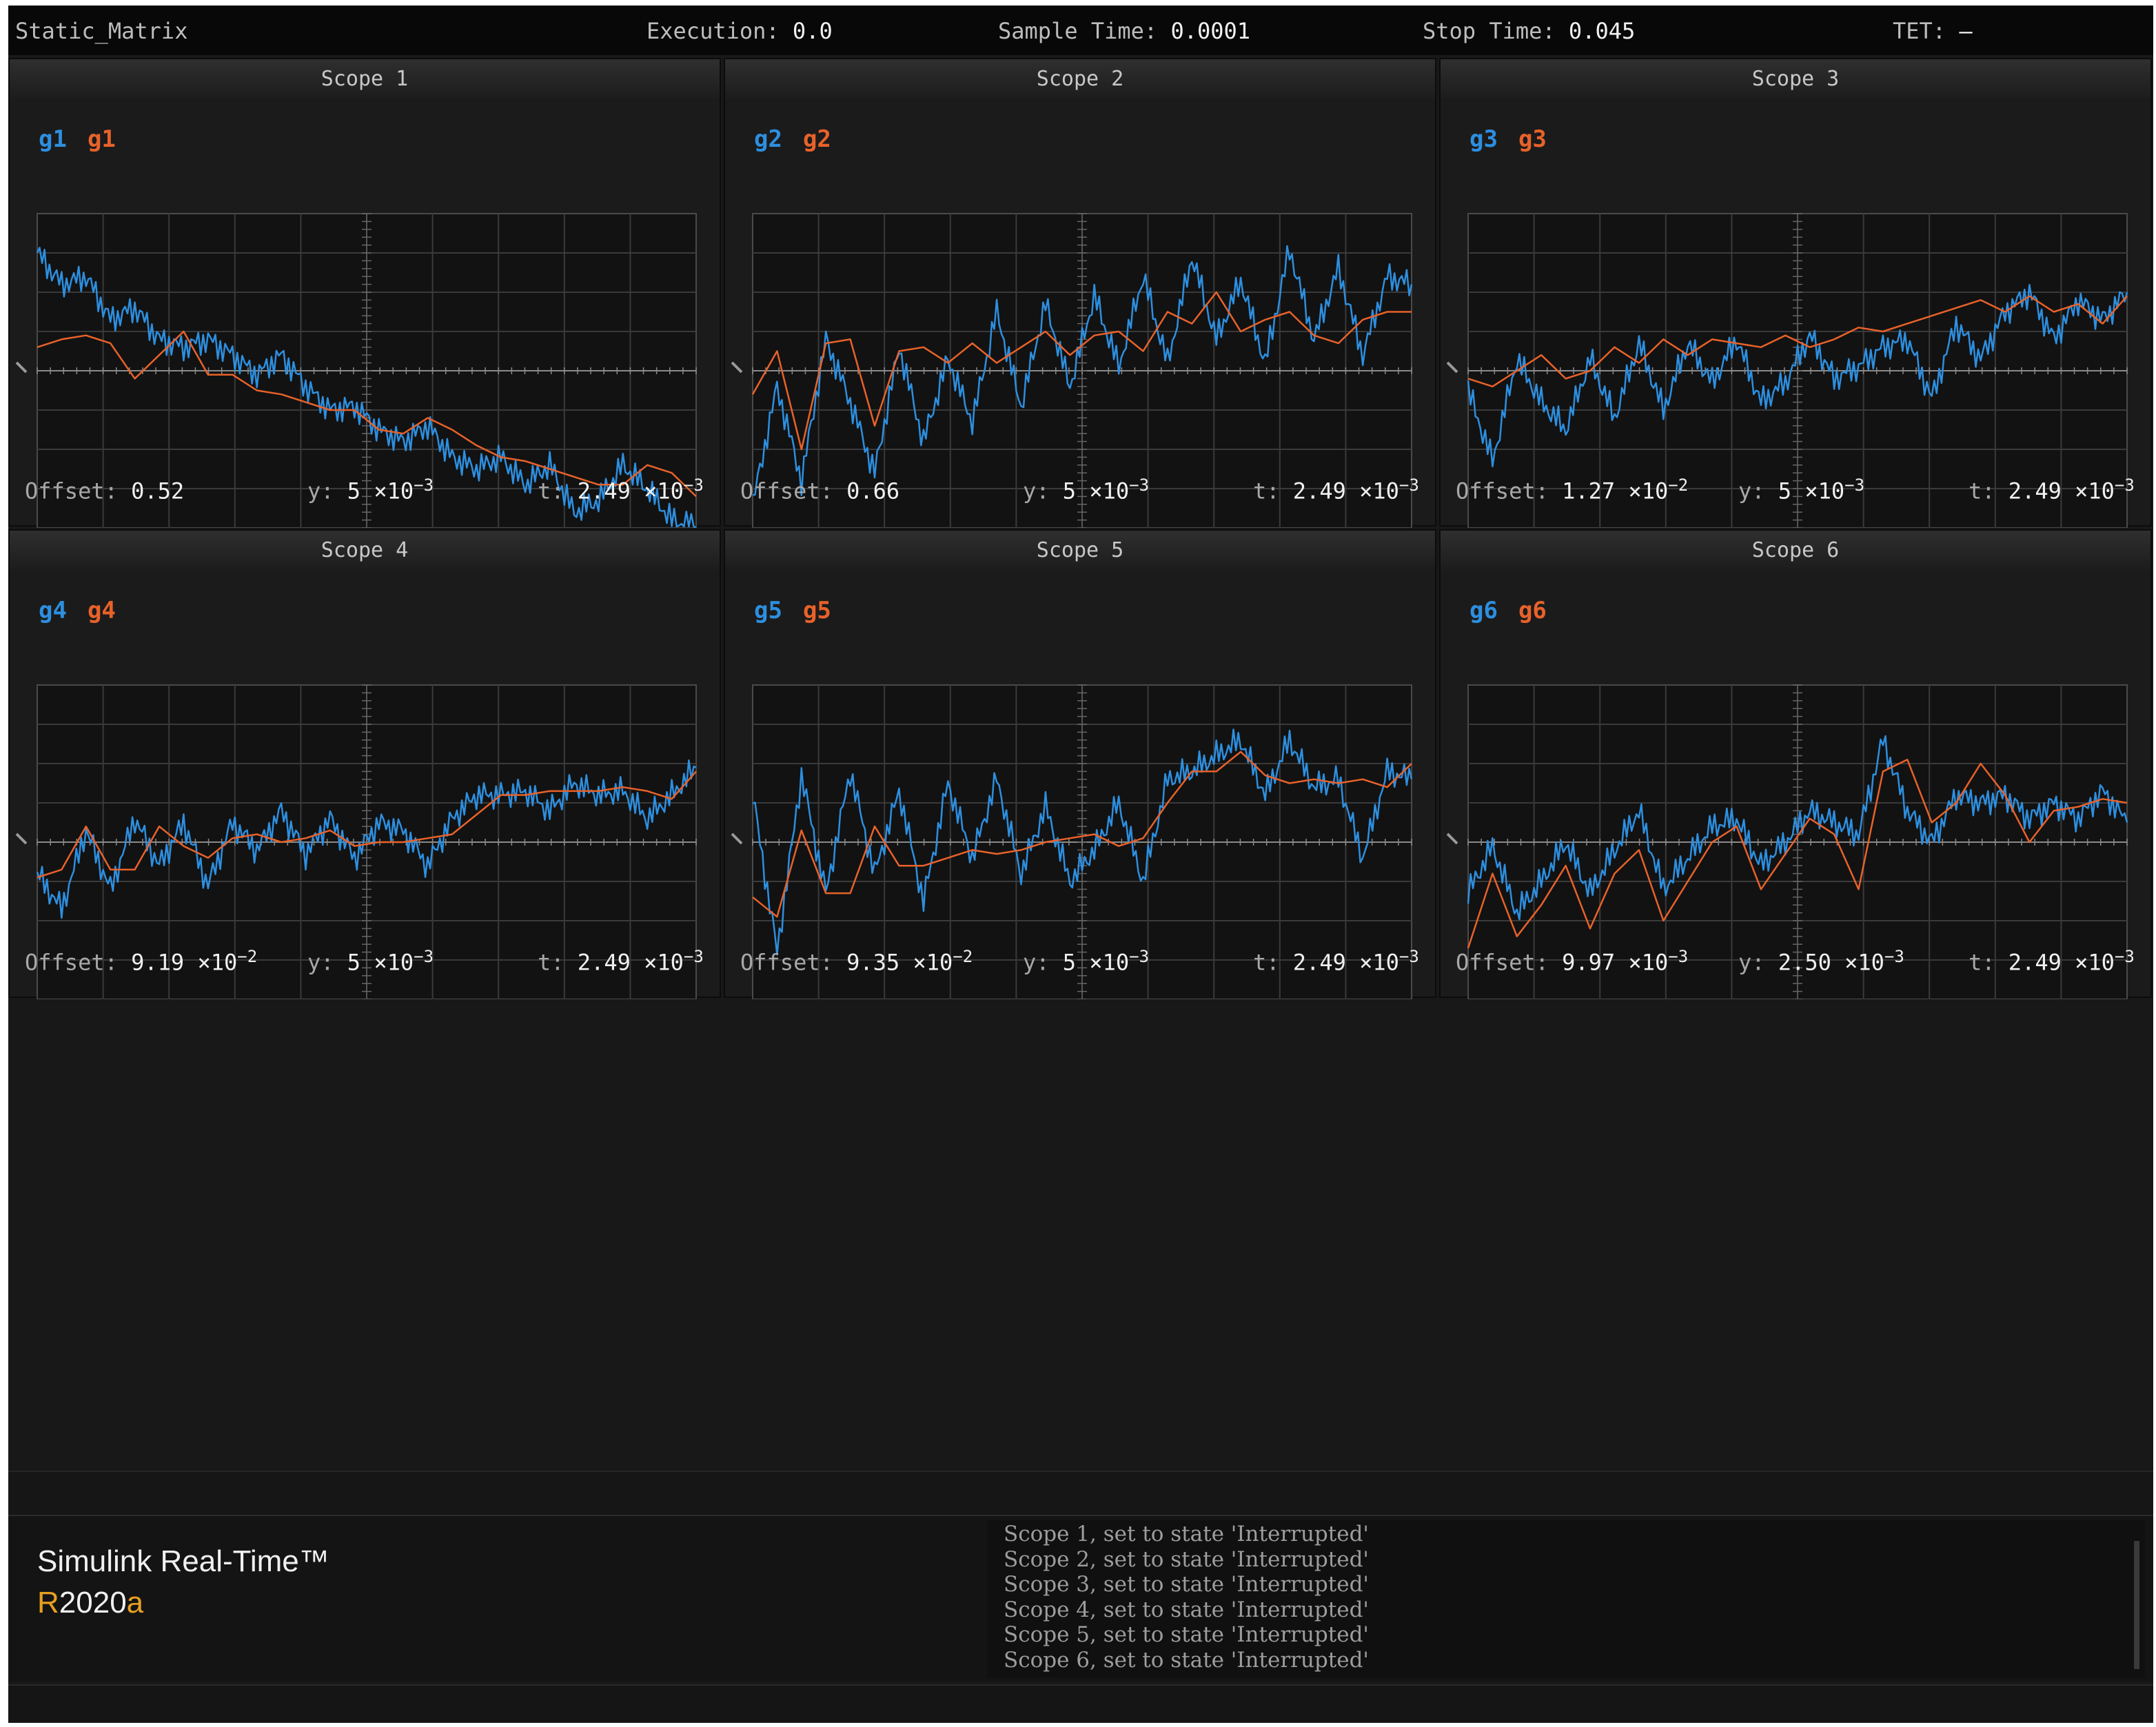 Image resolution: width=2156 pixels, height=1727 pixels. What do you see at coordinates (1533, 610) in the screenshot?
I see `legend-reference: g6` at bounding box center [1533, 610].